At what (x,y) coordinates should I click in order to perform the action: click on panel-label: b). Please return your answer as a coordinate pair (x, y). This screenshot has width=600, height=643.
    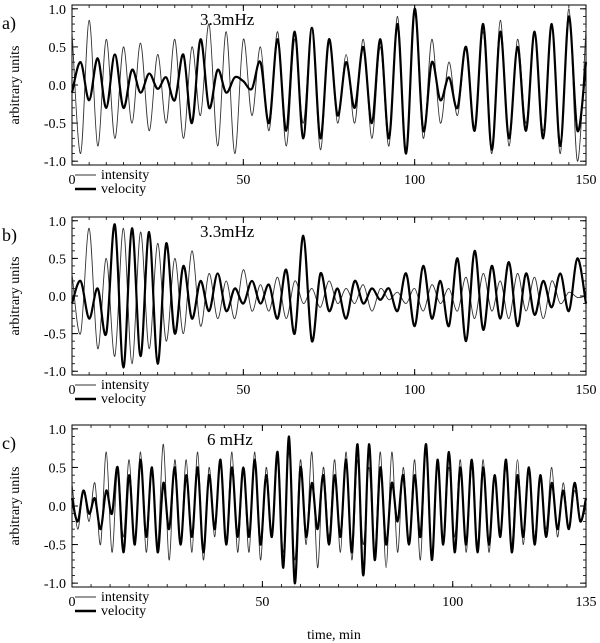
    Looking at the image, I should click on (9, 235).